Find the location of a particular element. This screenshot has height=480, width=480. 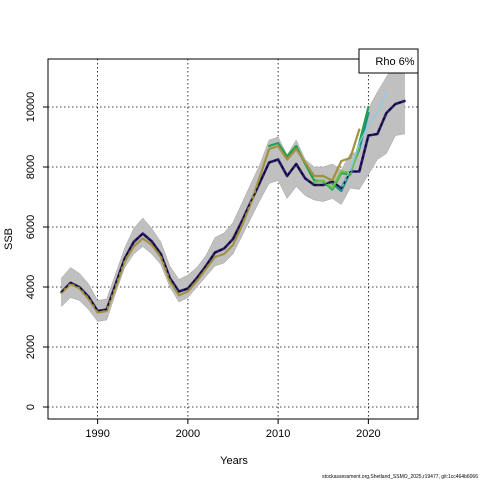

x-axis-title: Years is located at coordinates (234, 461).